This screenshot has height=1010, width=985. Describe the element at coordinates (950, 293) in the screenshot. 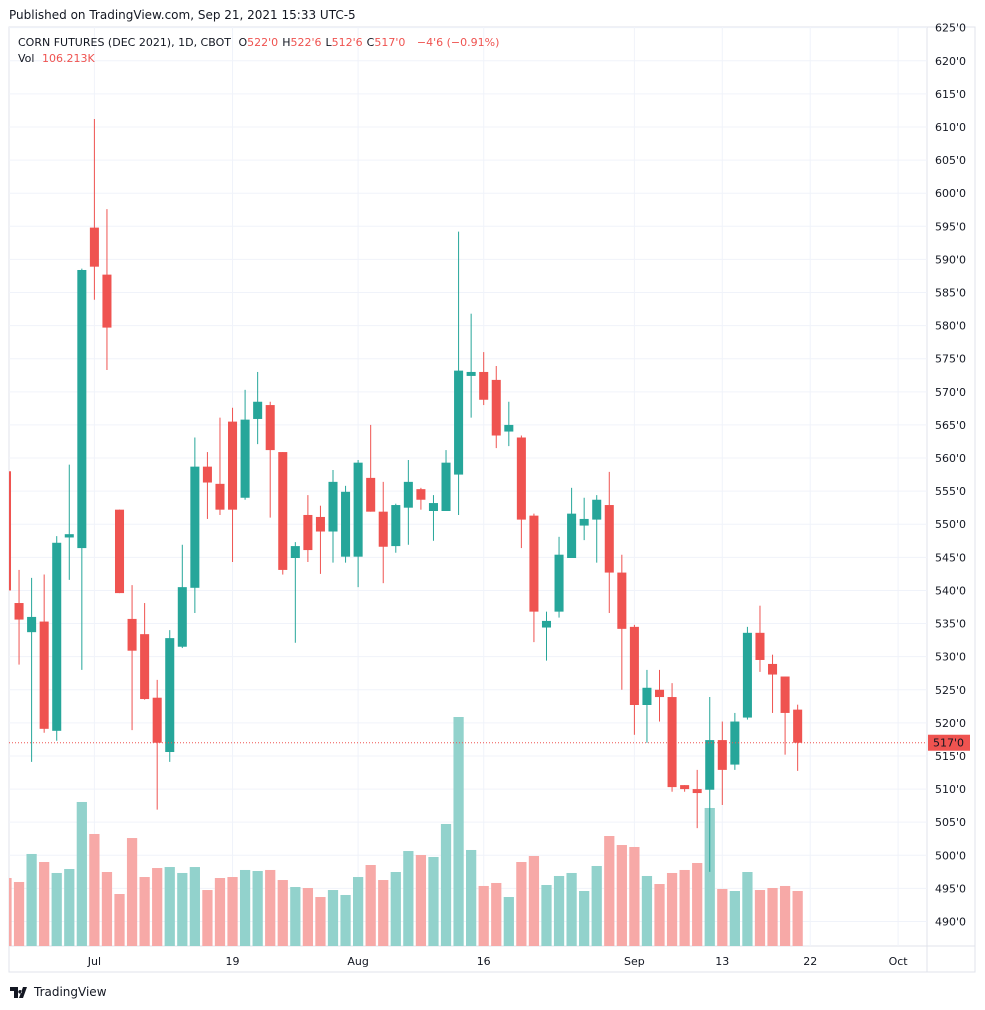

I see `y-tick-label: 585'0` at that location.